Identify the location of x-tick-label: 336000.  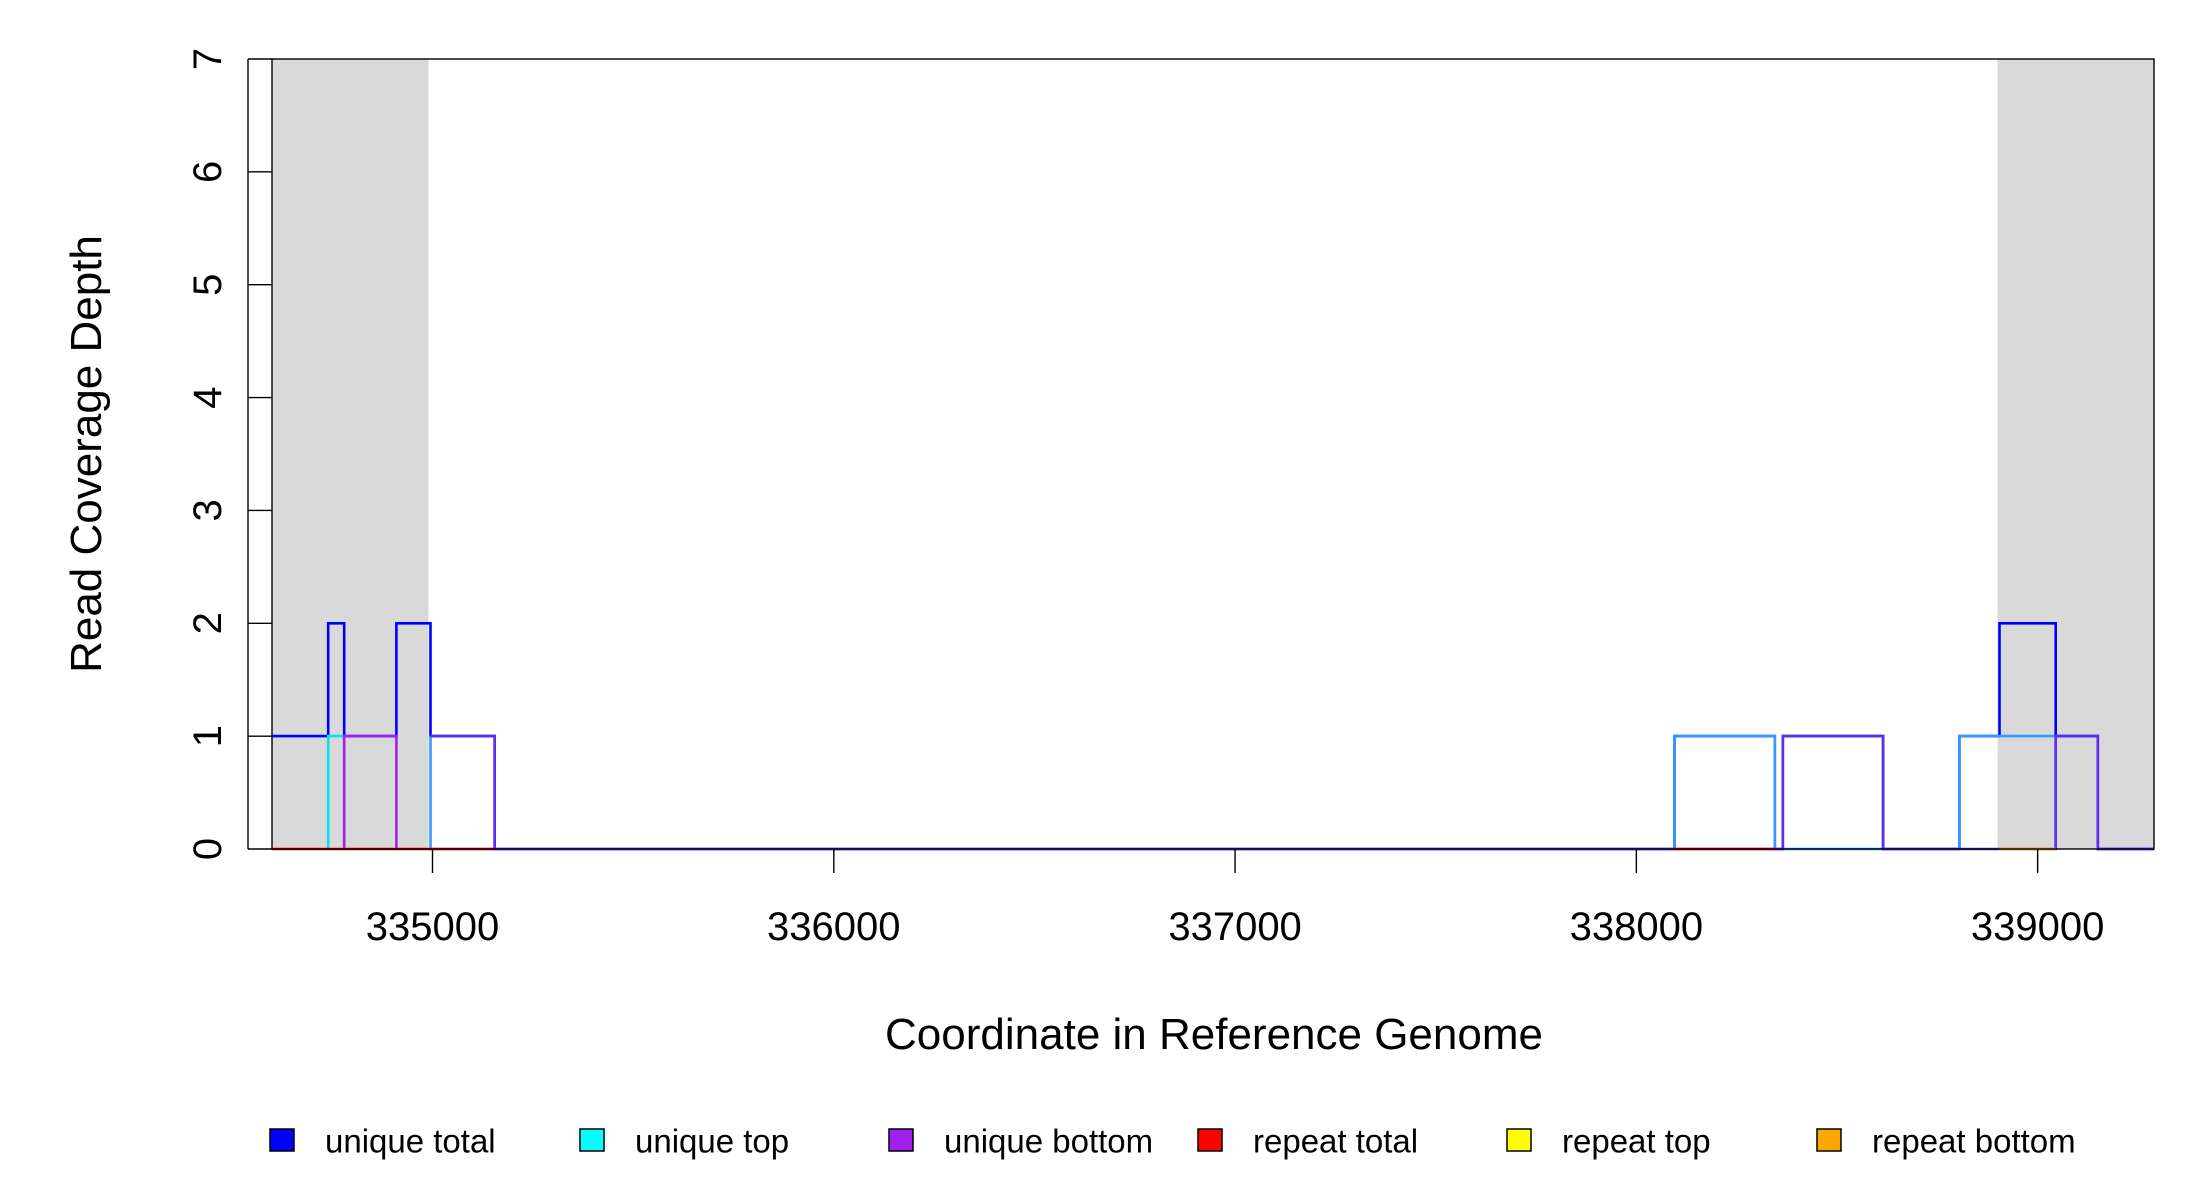
(833, 927).